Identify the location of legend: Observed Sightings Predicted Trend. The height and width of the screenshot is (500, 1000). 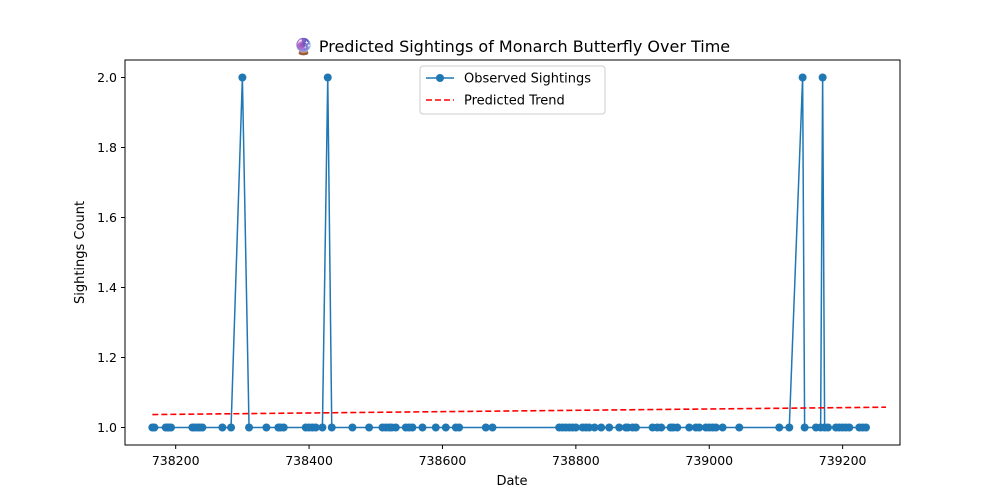
(512, 90).